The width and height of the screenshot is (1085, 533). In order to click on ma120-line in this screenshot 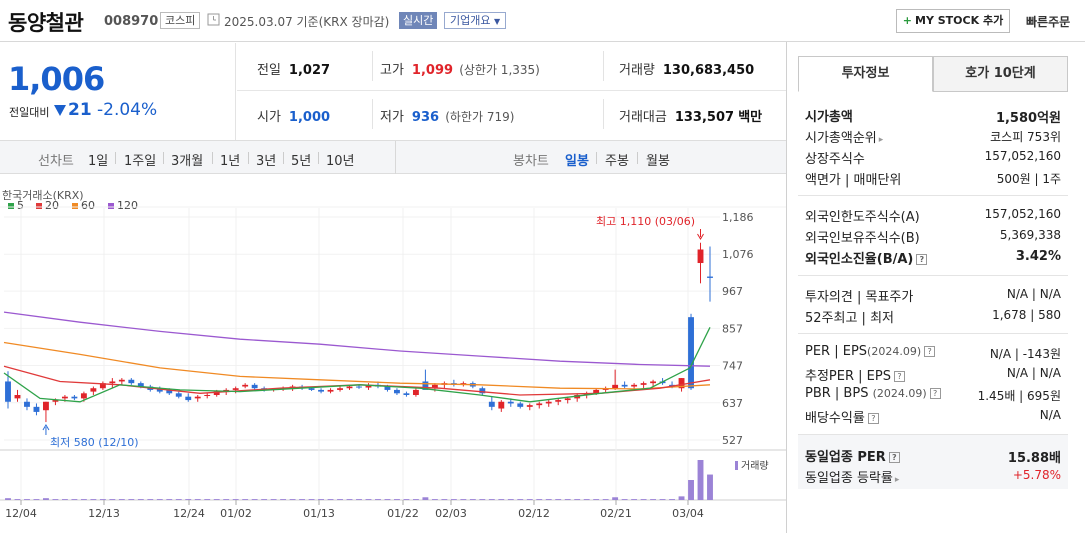, I will do `click(357, 339)`.